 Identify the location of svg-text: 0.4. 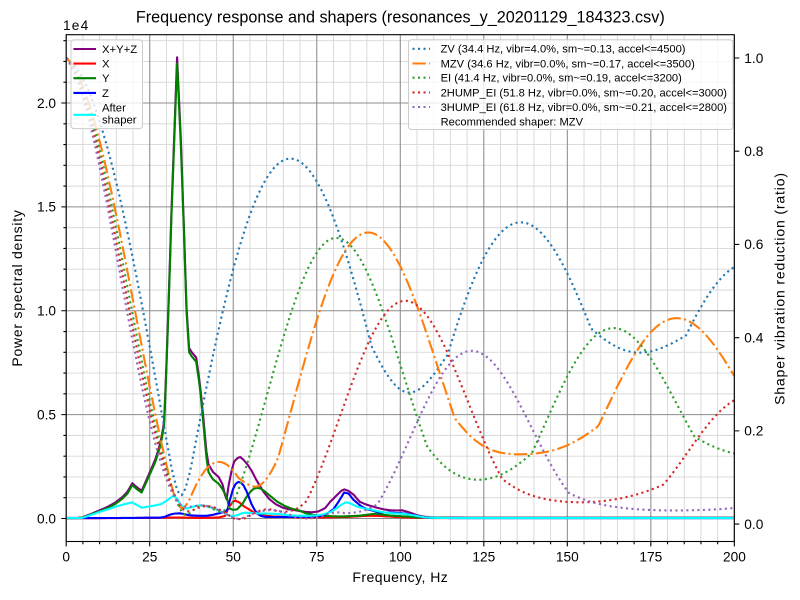
(753, 338).